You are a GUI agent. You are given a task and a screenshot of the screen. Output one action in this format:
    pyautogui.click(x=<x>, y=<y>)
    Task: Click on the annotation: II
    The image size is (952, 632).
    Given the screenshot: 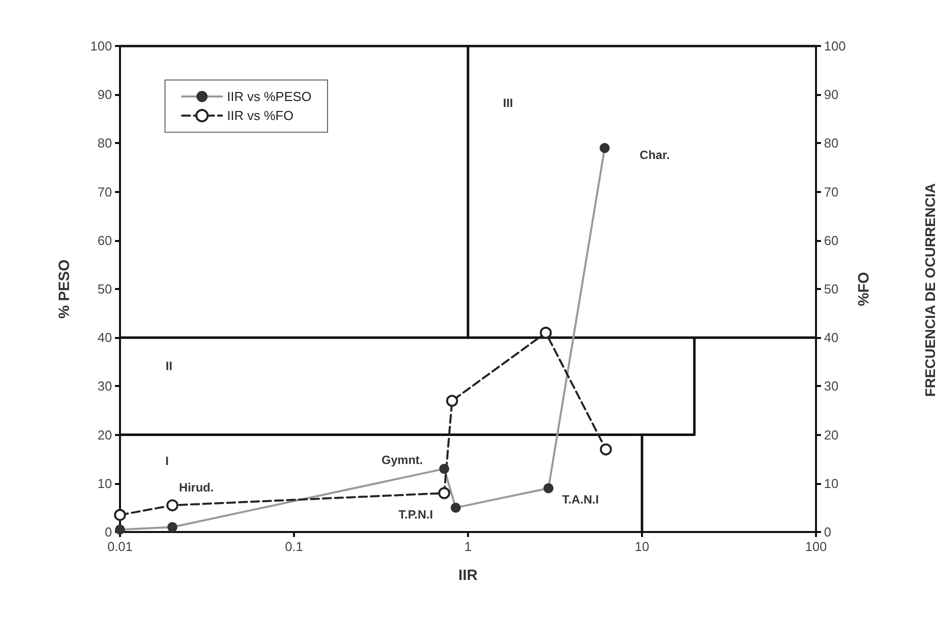 What is the action you would take?
    pyautogui.click(x=169, y=366)
    